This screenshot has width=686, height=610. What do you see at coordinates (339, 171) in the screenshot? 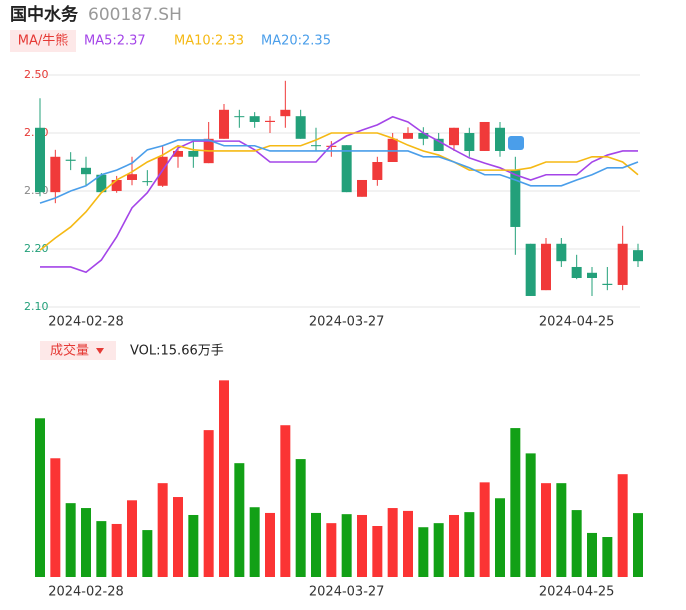
I see `ma-line` at bounding box center [339, 171].